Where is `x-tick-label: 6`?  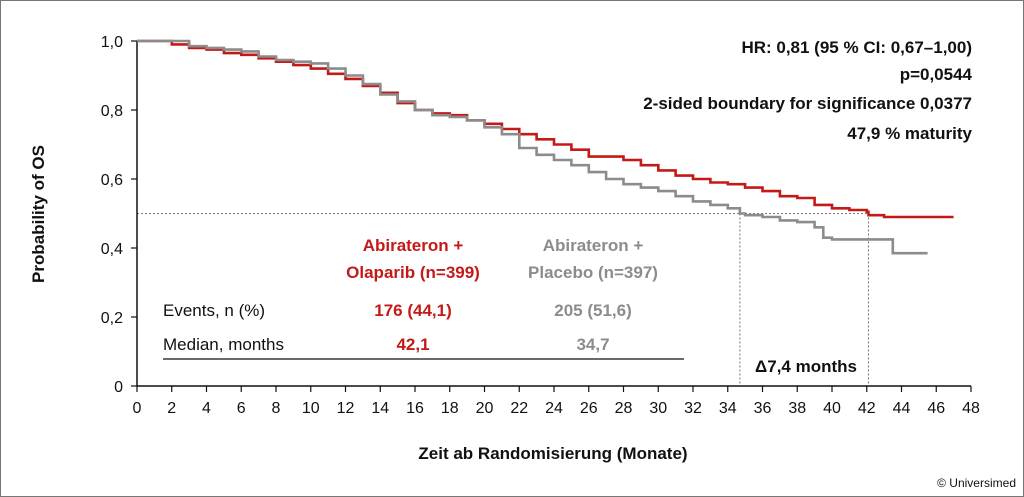 x-tick-label: 6 is located at coordinates (241, 408).